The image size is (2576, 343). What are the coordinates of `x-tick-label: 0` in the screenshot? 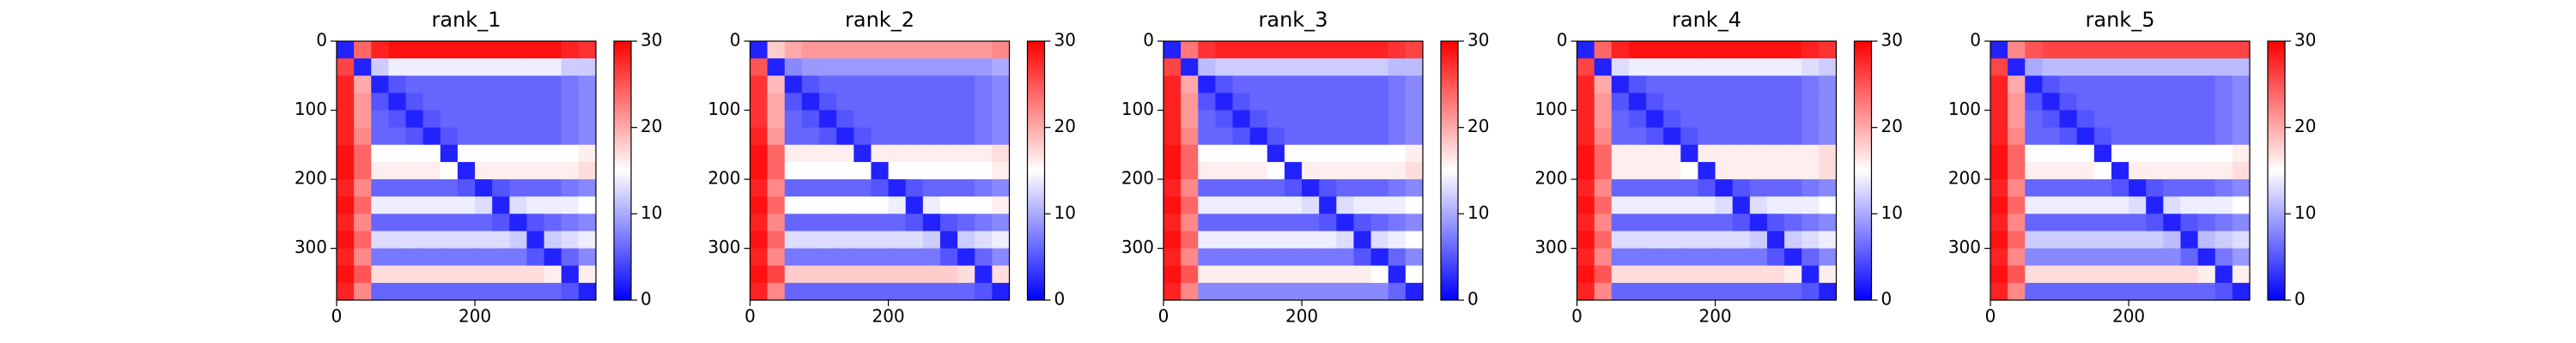 It's located at (750, 316).